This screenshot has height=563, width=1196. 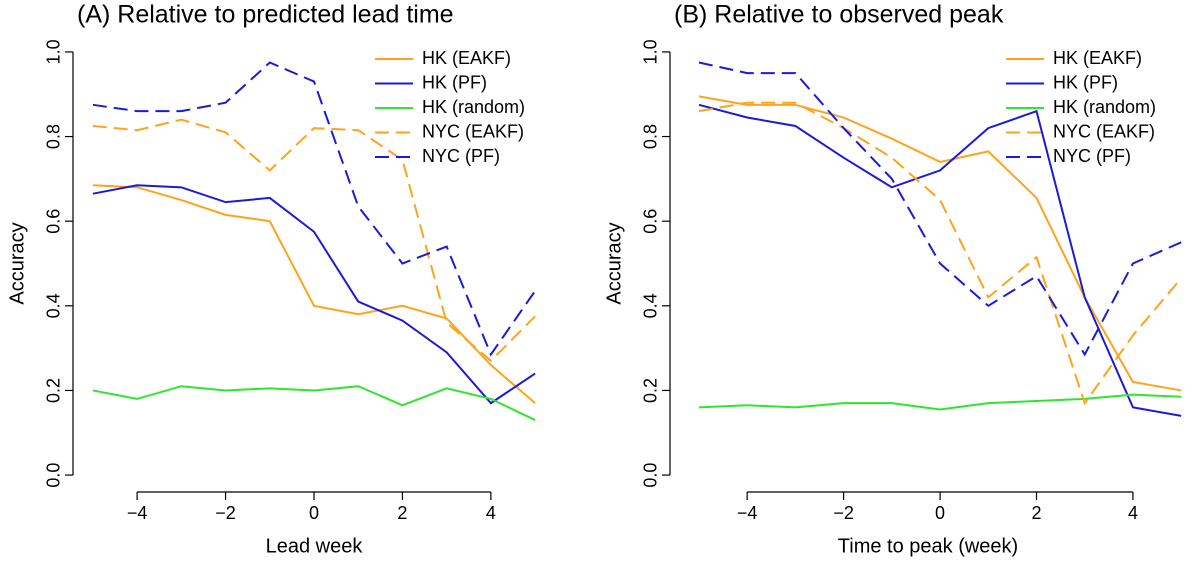 What do you see at coordinates (839, 15) in the screenshot?
I see `chart-title: (B) Relative to observed peak` at bounding box center [839, 15].